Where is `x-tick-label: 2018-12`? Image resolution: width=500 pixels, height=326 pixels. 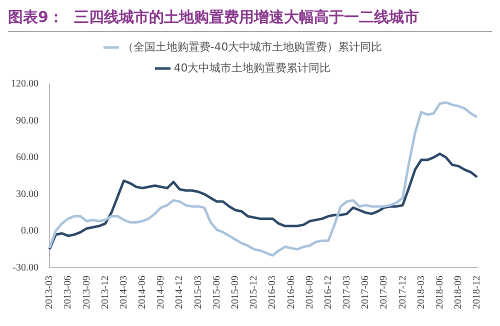 x-tick-label: 2018-12 is located at coordinates (477, 293).